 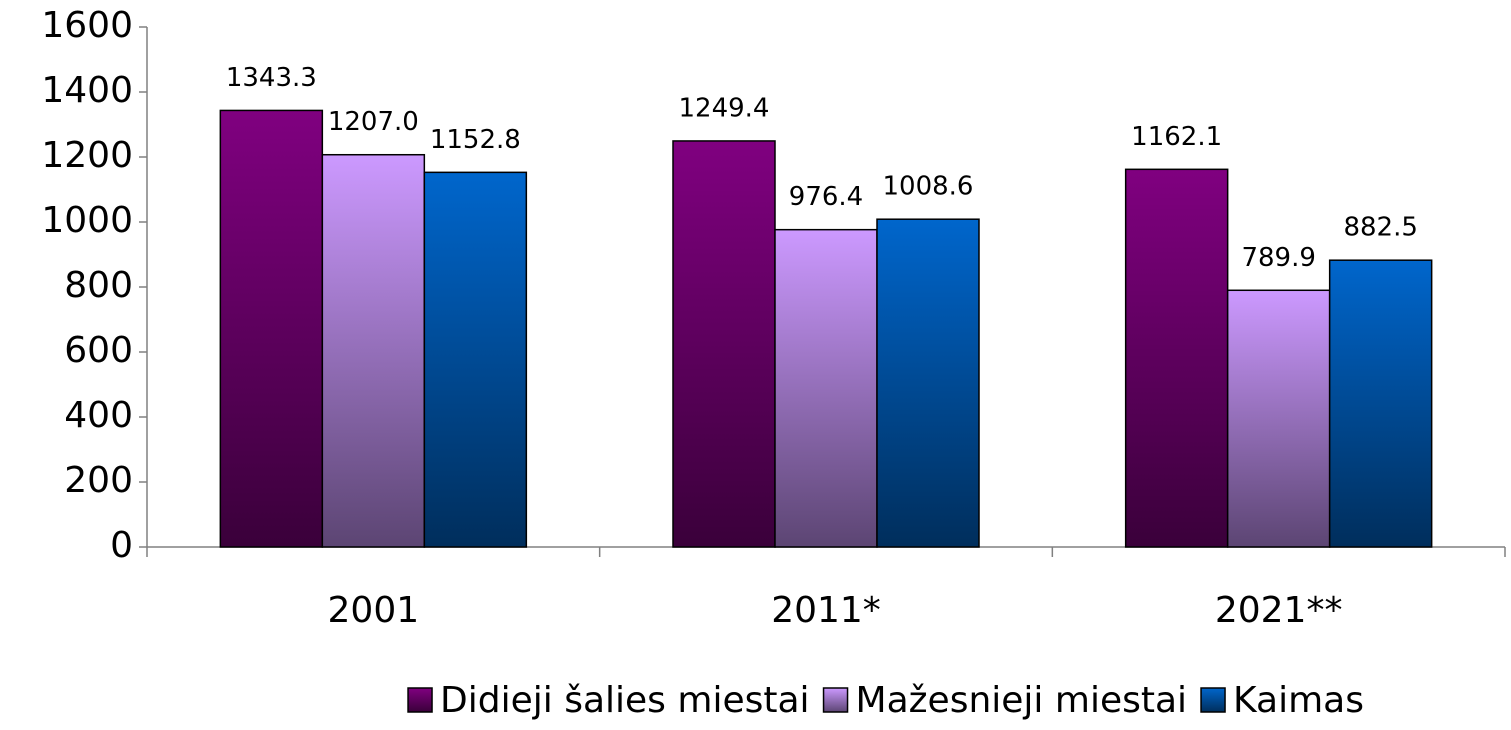 I want to click on y-tick-label: 400, so click(x=98, y=415).